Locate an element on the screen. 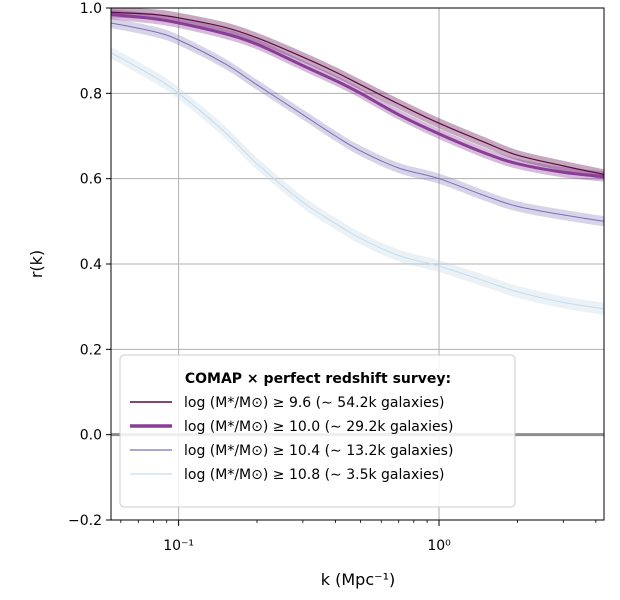 The width and height of the screenshot is (620, 600). legend-entry-1: log (M*/M⊙) ≥ 9.6 (∼ 54.2k galaxies) is located at coordinates (314, 403).